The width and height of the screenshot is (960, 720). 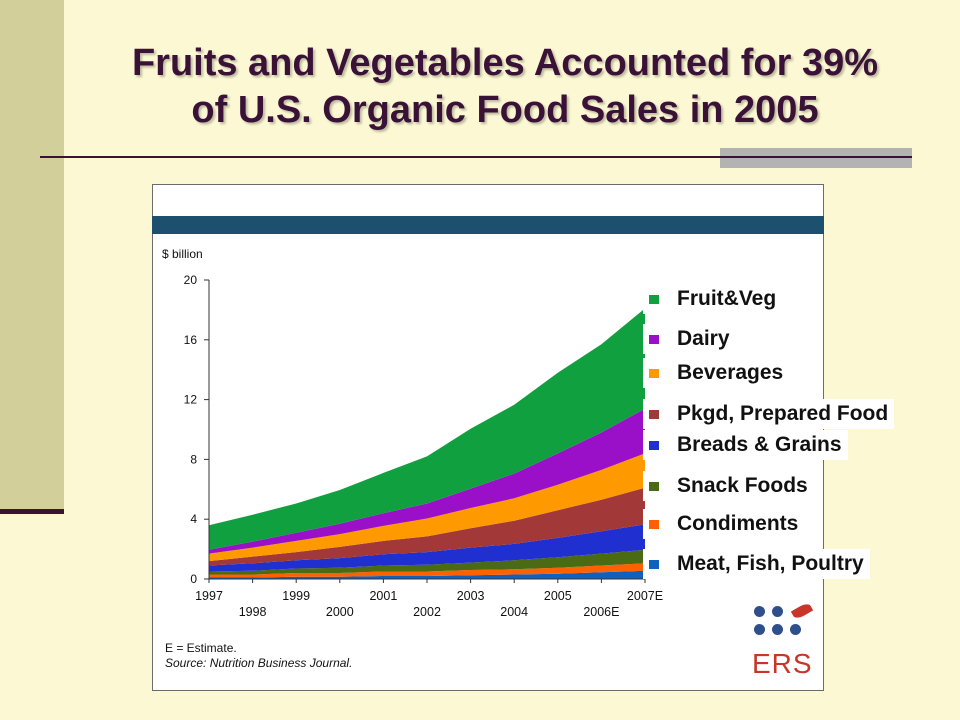 I want to click on area-series-pkgd-prepared-food, so click(x=427, y=526).